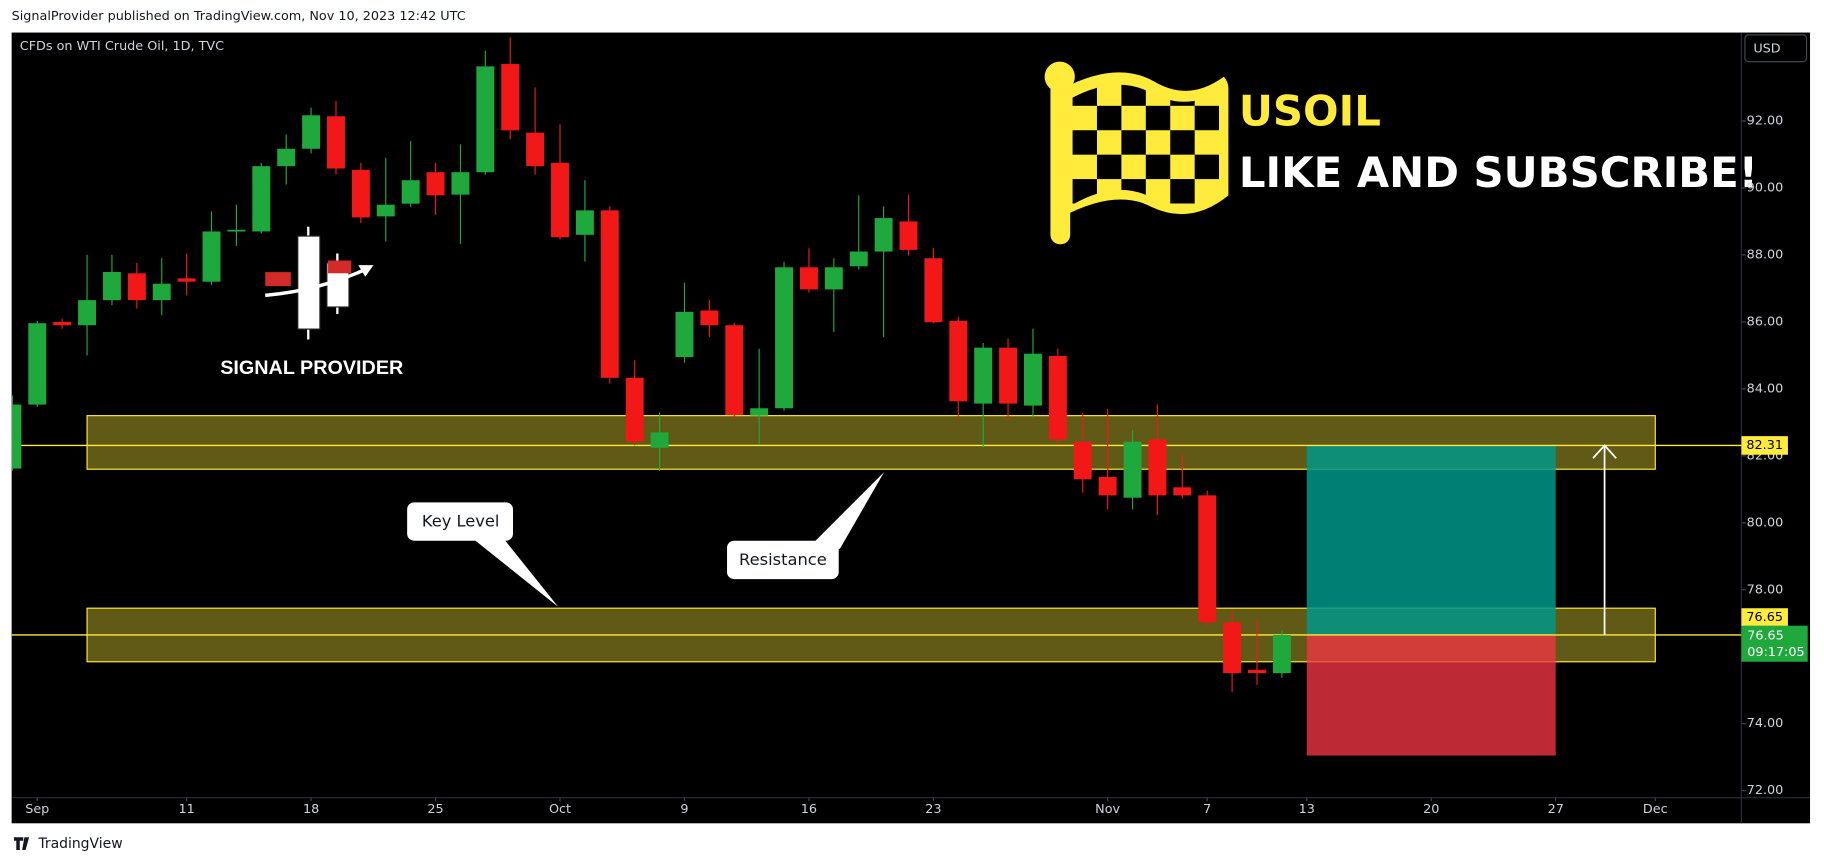 The width and height of the screenshot is (1824, 864). Describe the element at coordinates (79, 844) in the screenshot. I see `footer-brand: TradingView` at that location.